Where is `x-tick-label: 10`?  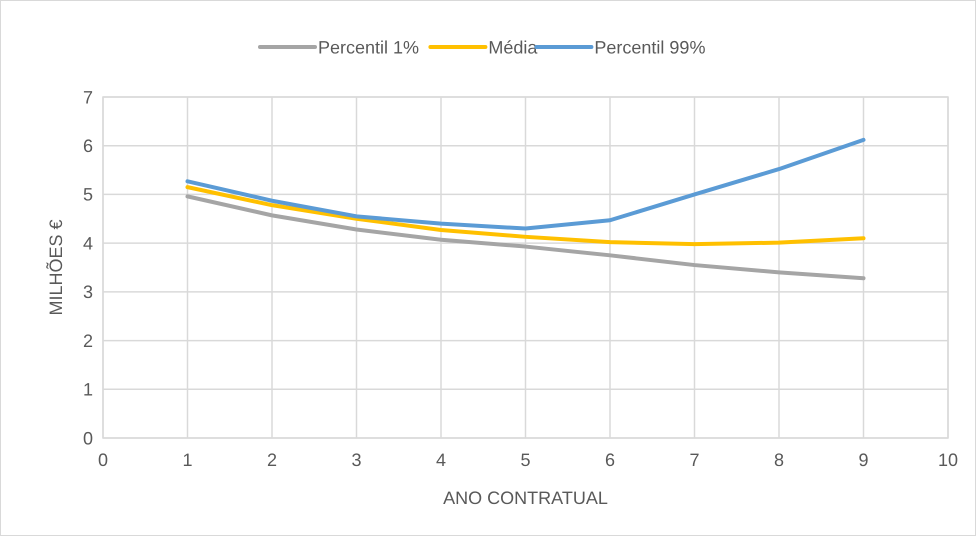
x-tick-label: 10 is located at coordinates (948, 460).